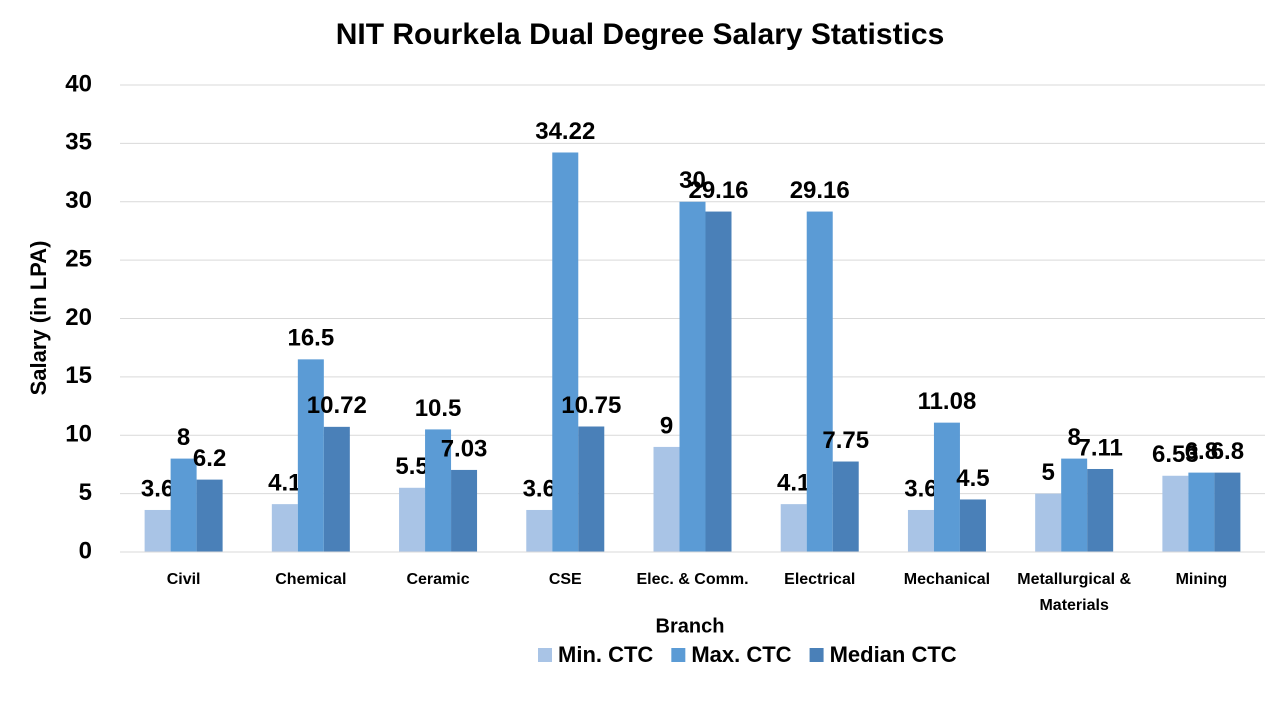 Image resolution: width=1280 pixels, height=720 pixels. Describe the element at coordinates (565, 579) in the screenshot. I see `x-tick-label: CSE` at that location.